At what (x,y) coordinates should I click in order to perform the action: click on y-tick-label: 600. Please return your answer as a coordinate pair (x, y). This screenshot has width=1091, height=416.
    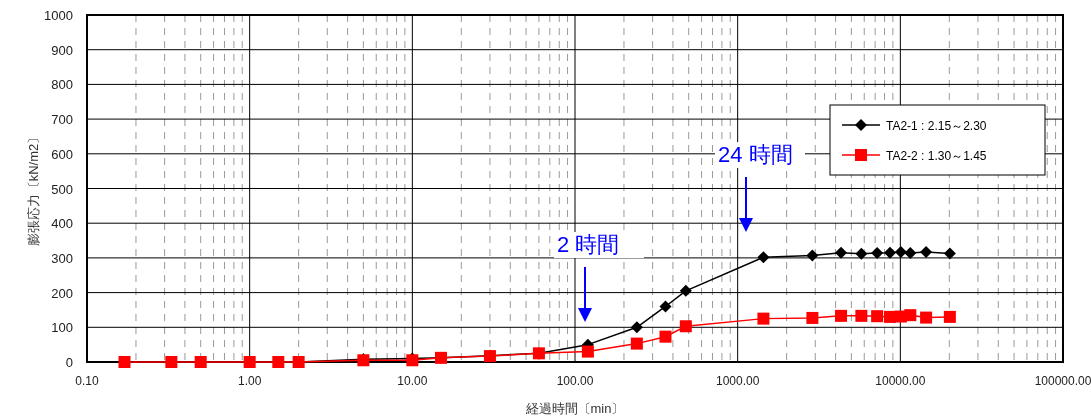
    Looking at the image, I should click on (62, 154).